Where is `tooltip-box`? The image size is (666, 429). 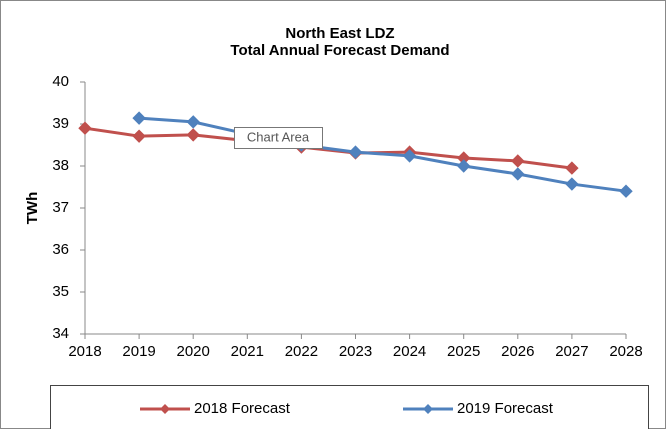
tooltip-box is located at coordinates (278, 138).